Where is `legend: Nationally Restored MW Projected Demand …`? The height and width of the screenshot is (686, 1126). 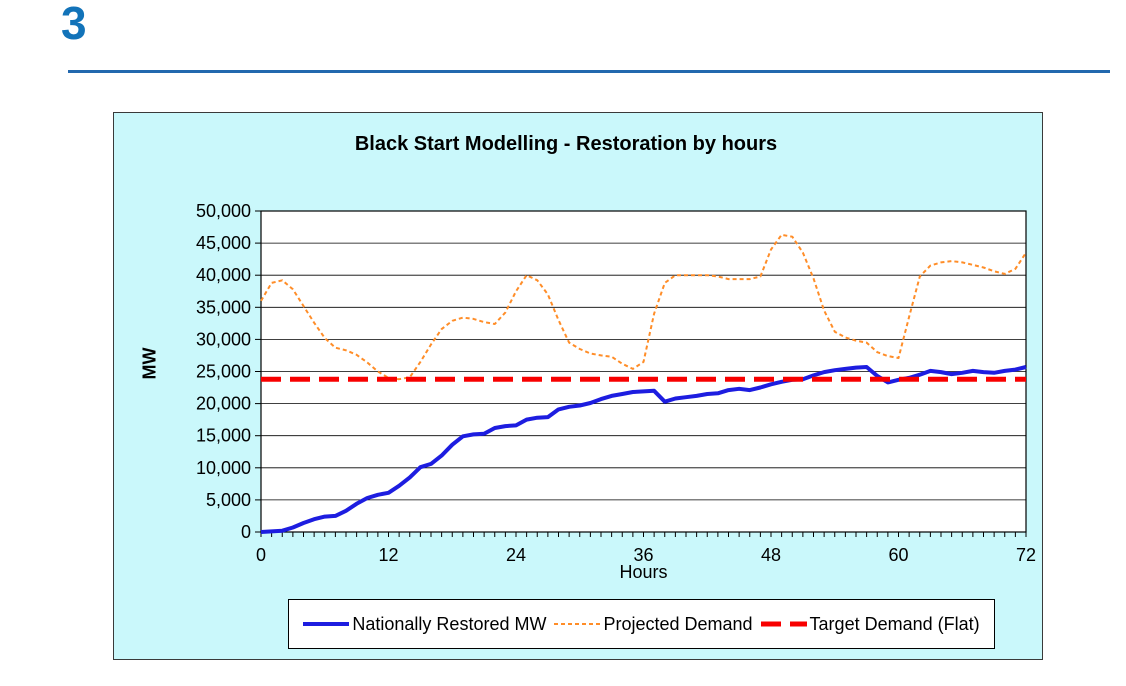
legend: Nationally Restored MW Projected Demand … is located at coordinates (641, 624).